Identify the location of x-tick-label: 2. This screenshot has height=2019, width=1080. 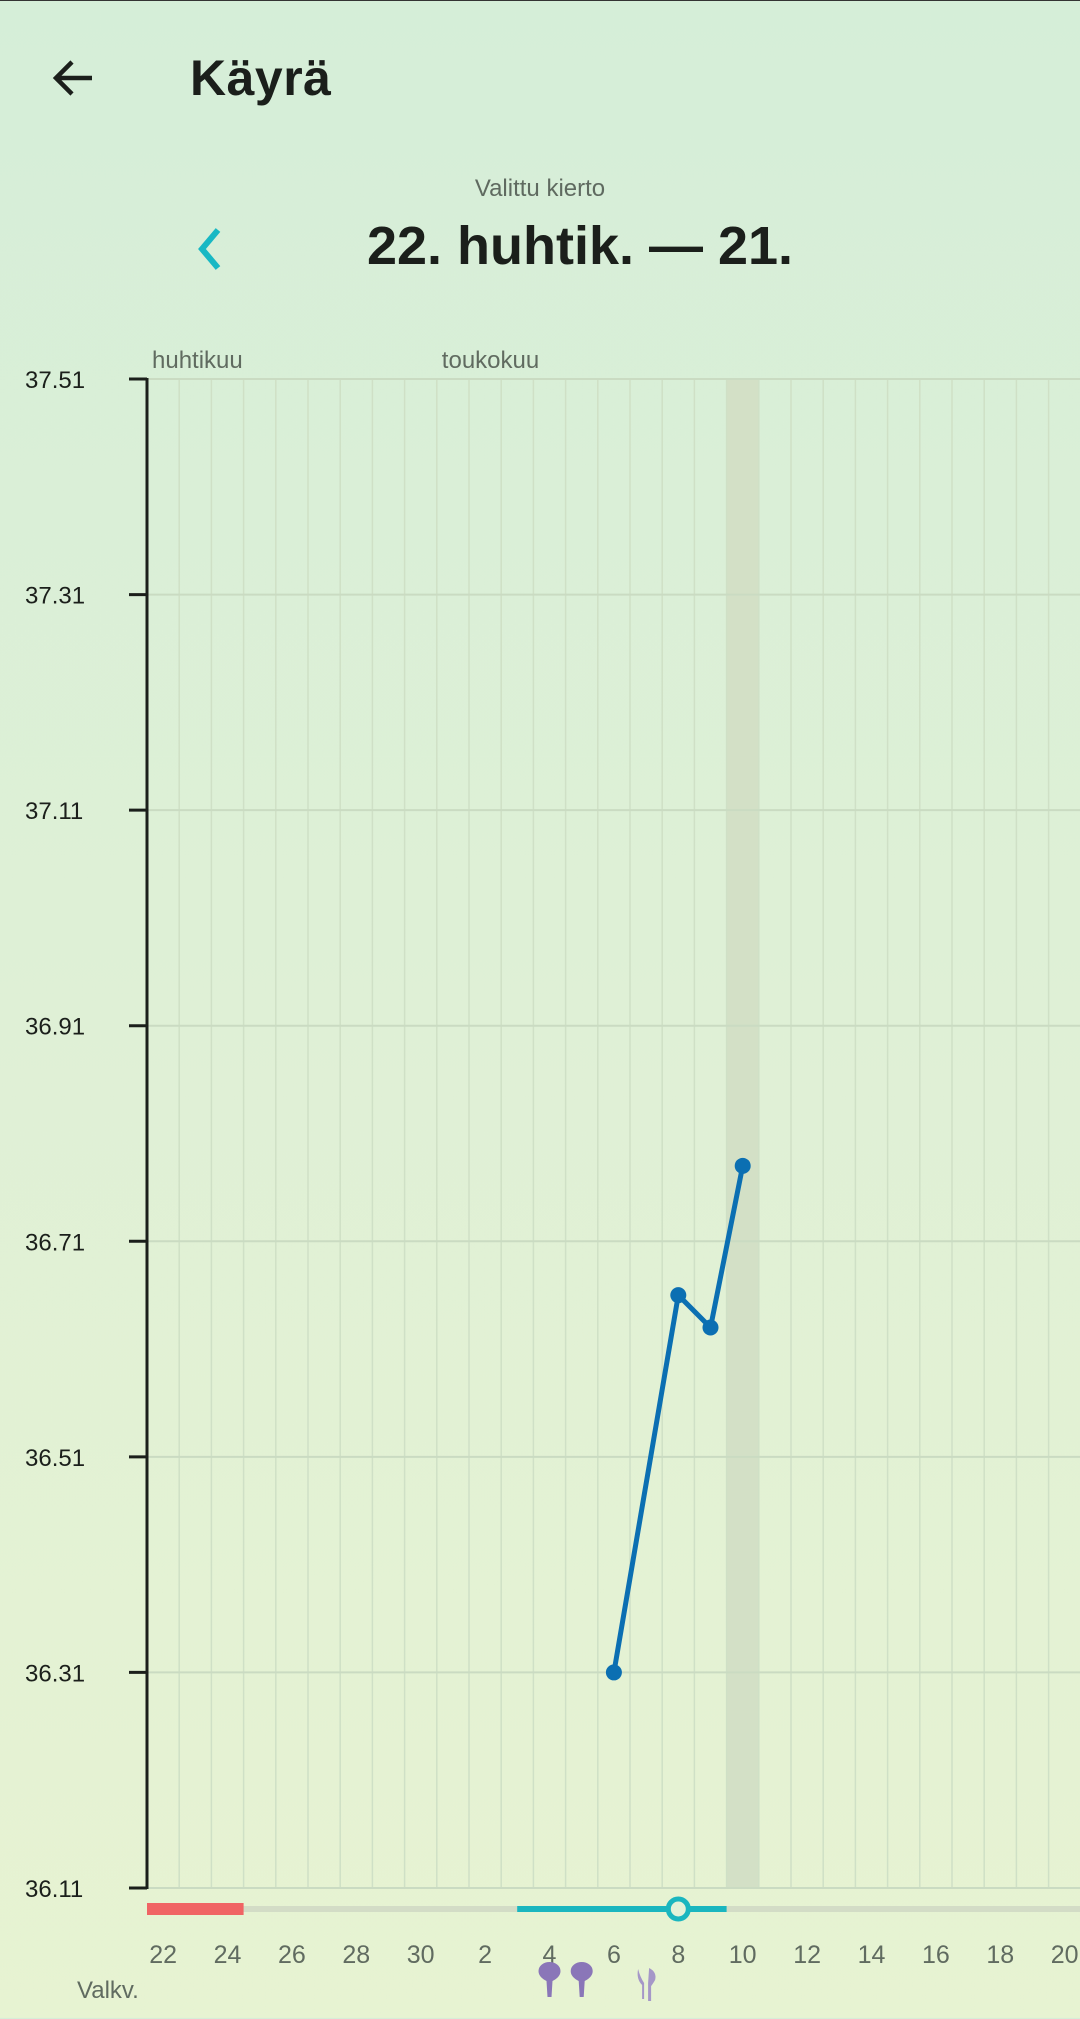
(485, 1955).